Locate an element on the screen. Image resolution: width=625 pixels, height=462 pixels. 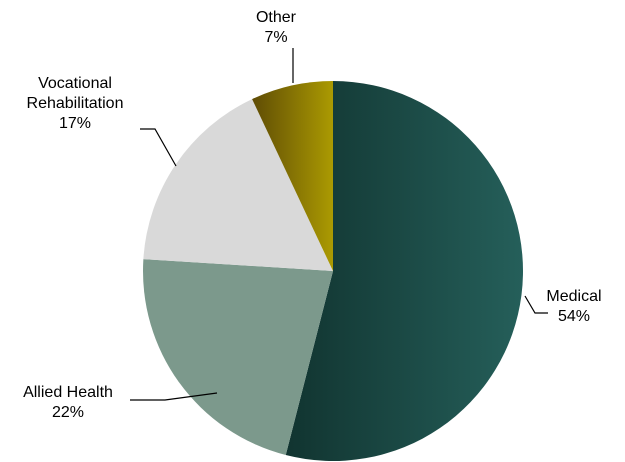
slice-value-label-allied-health: 22% is located at coordinates (68, 412).